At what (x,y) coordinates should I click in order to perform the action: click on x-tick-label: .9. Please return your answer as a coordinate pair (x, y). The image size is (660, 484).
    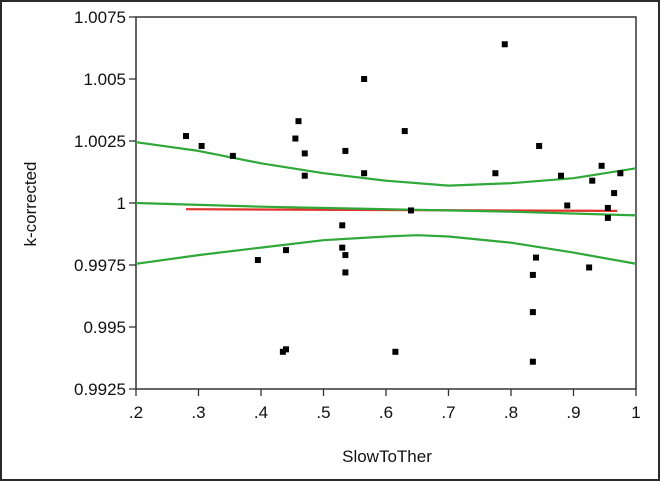
    Looking at the image, I should click on (573, 412).